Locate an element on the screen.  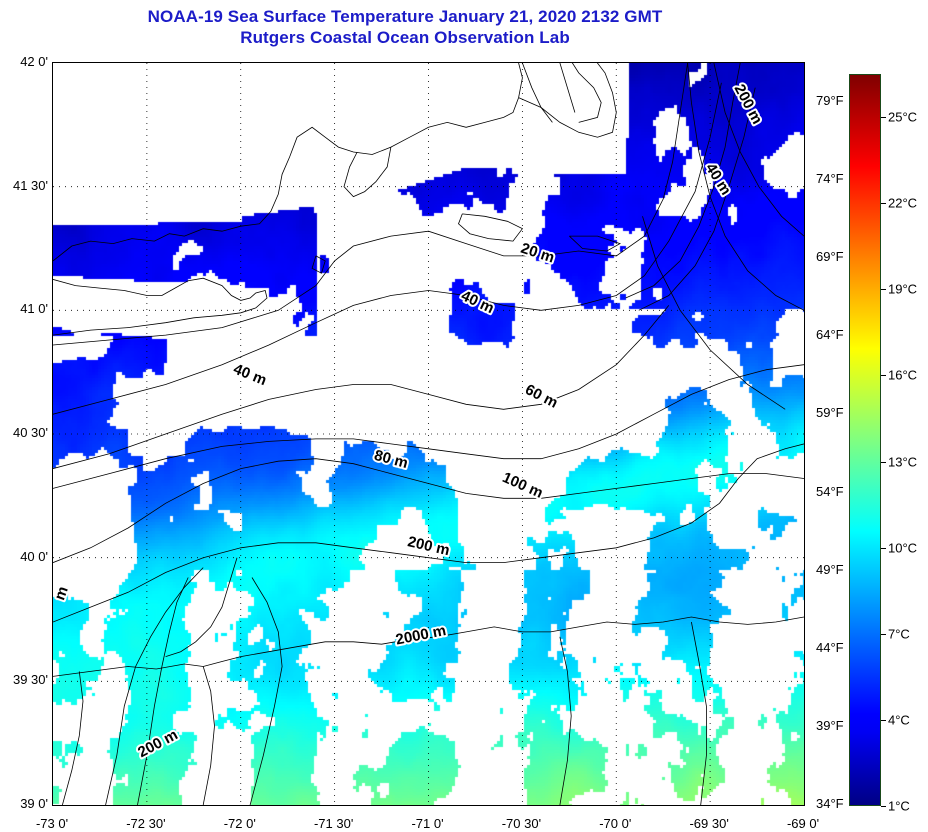
svg-text: 200 m is located at coordinates (748, 105).